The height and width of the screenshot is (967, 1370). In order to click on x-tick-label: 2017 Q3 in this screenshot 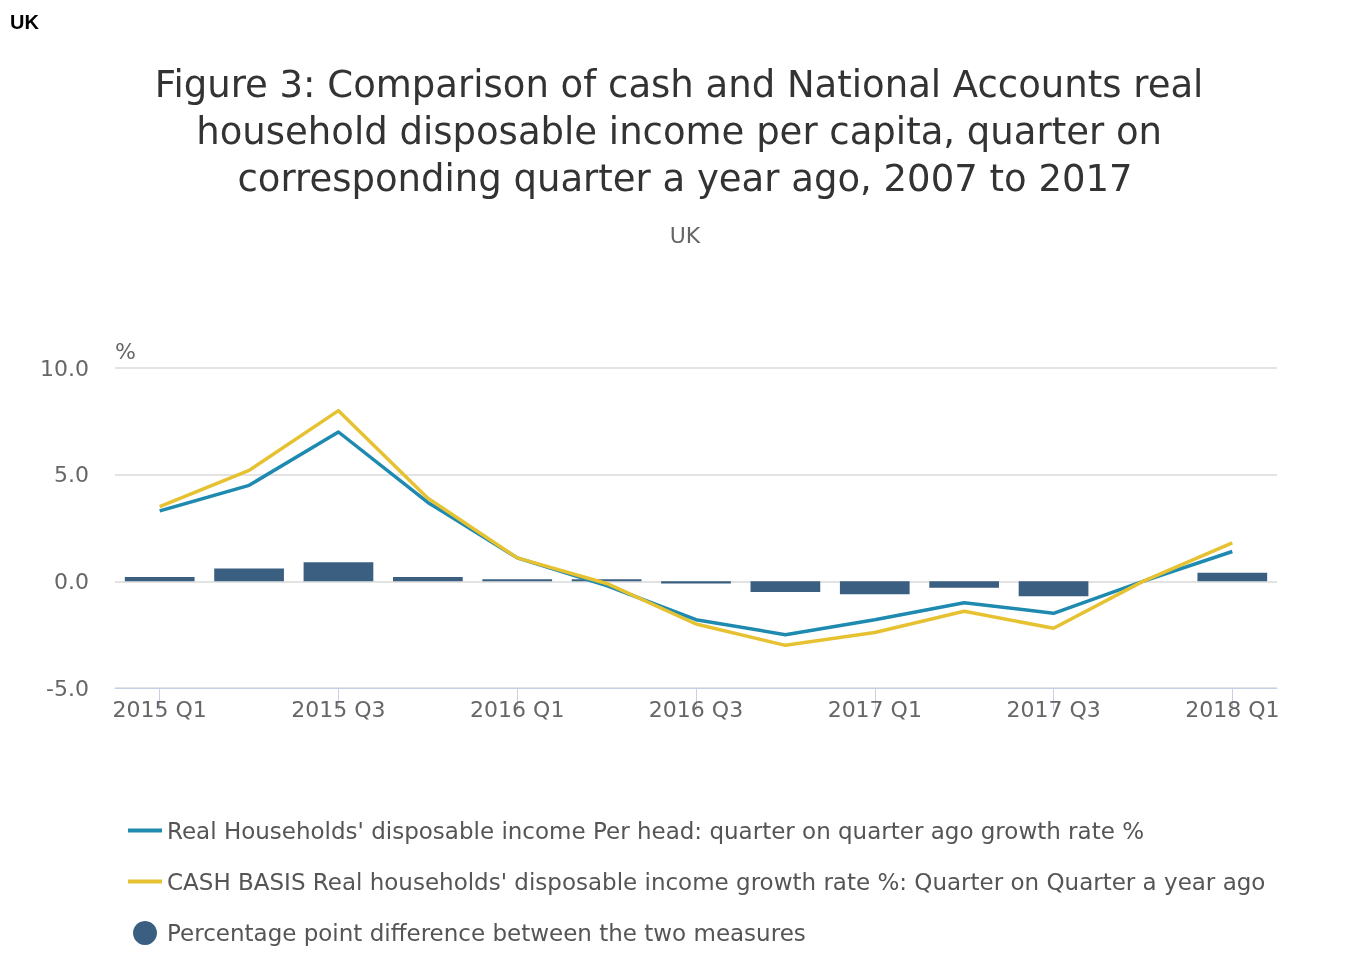, I will do `click(1053, 709)`.